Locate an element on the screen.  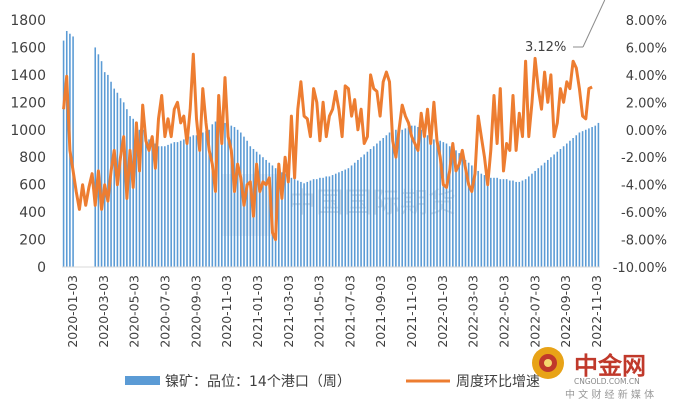
x-tick-label: 2021-09-03 is located at coordinates (380, 311).